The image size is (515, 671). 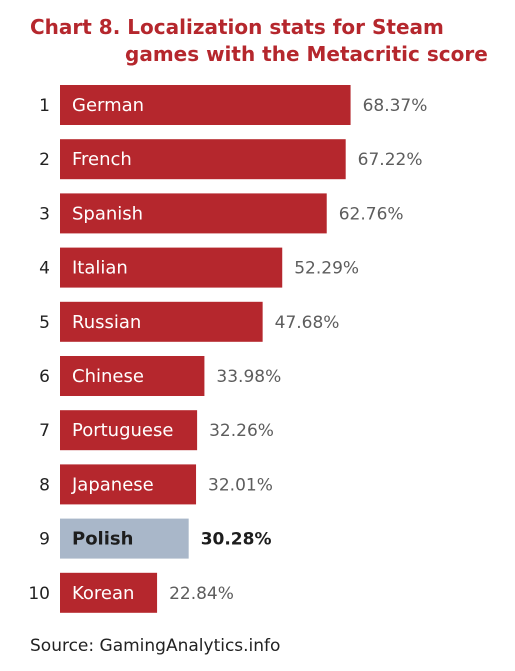 What do you see at coordinates (106, 322) in the screenshot?
I see `category-label-russian: Russian` at bounding box center [106, 322].